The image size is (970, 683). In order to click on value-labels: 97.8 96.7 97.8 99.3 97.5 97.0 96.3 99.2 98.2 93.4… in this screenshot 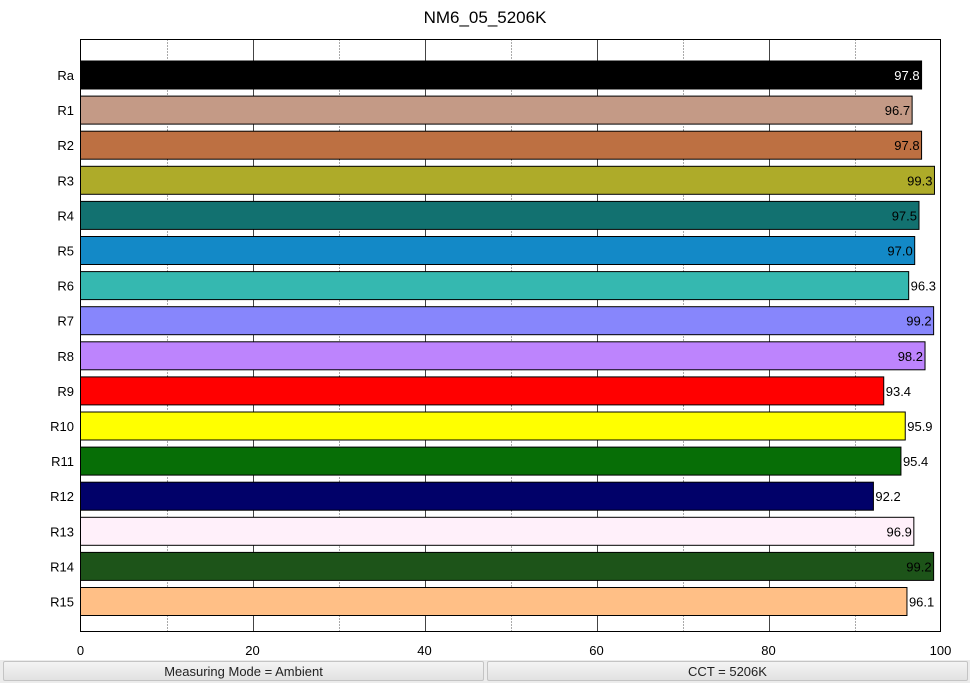, I will do `click(905, 339)`.